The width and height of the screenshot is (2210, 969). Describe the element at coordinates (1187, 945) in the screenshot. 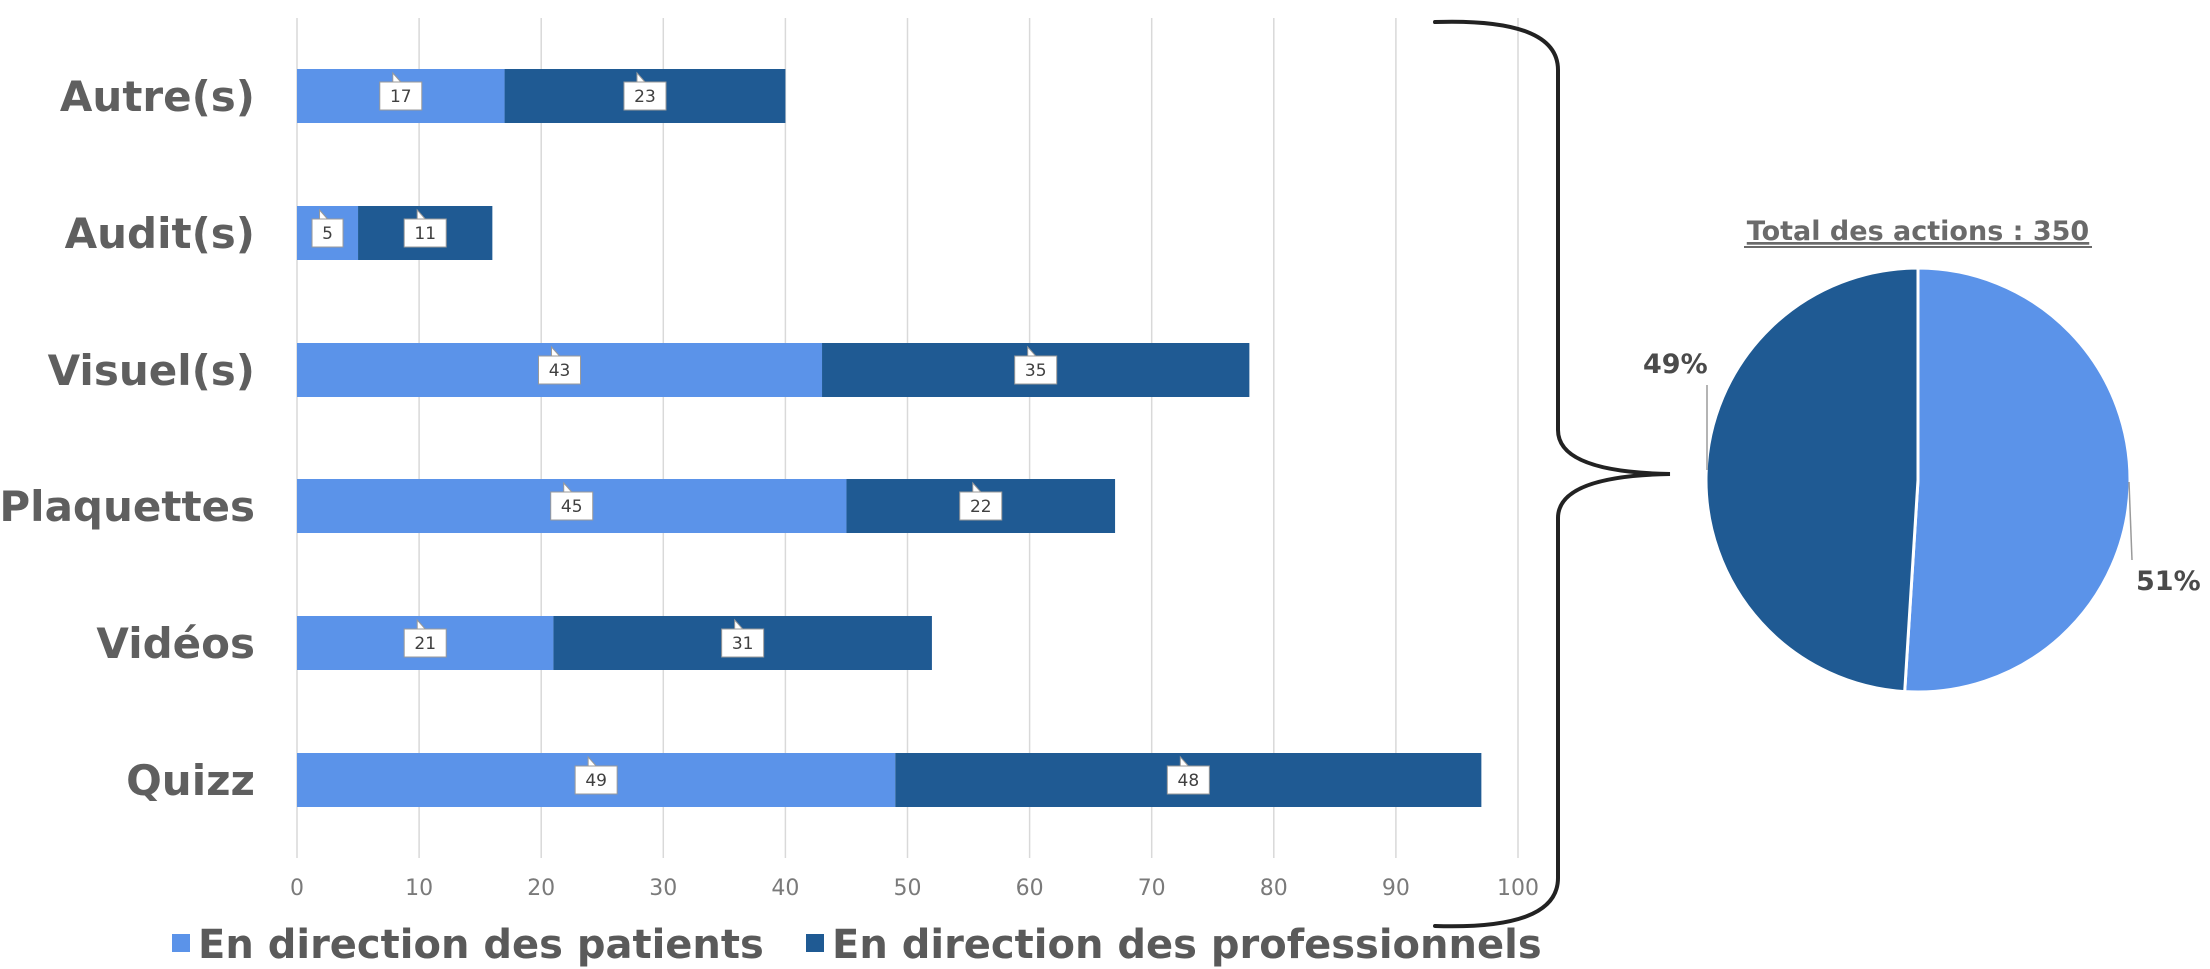

I see `legend-label-professionnels: En direction des professionnels` at that location.